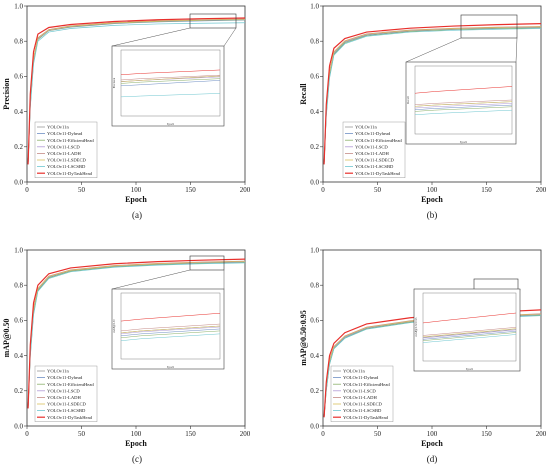 Image resolution: width=550 pixels, height=470 pixels. What do you see at coordinates (416, 326) in the screenshot?
I see `inset-y-title: mAP@0.50:0.95` at bounding box center [416, 326].